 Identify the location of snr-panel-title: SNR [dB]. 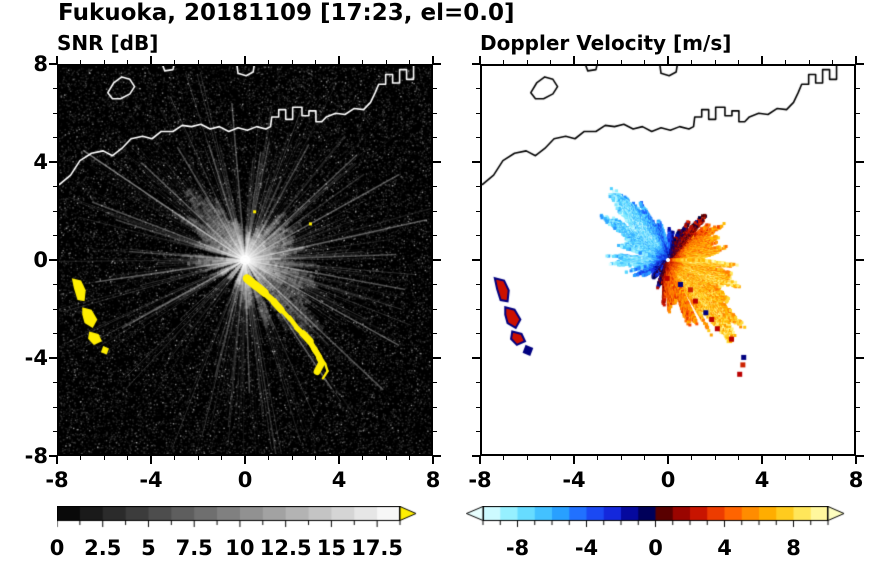
(108, 43).